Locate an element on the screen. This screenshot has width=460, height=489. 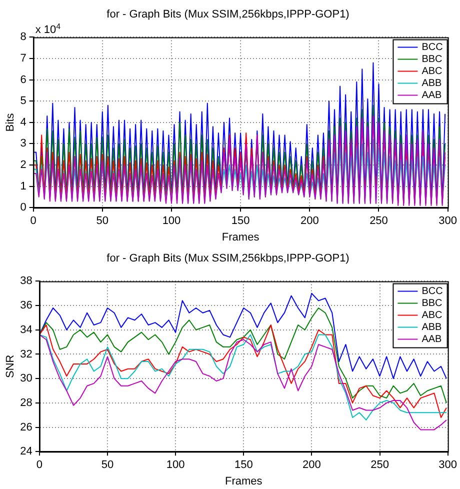
y-tick-label: 24 is located at coordinates (26, 452).